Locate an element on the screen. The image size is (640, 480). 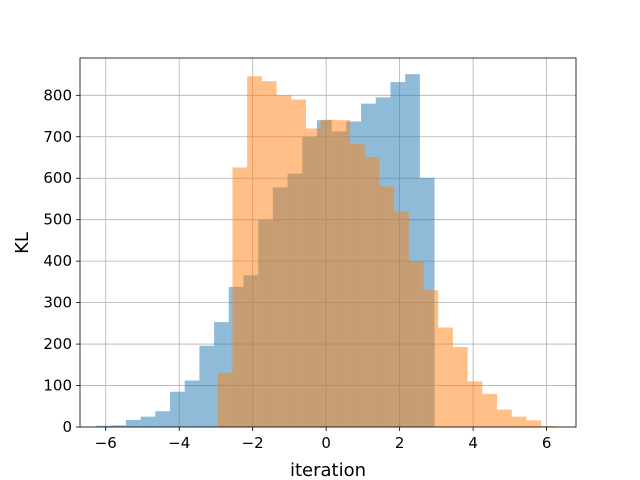
x-tick-label: −4 is located at coordinates (179, 443).